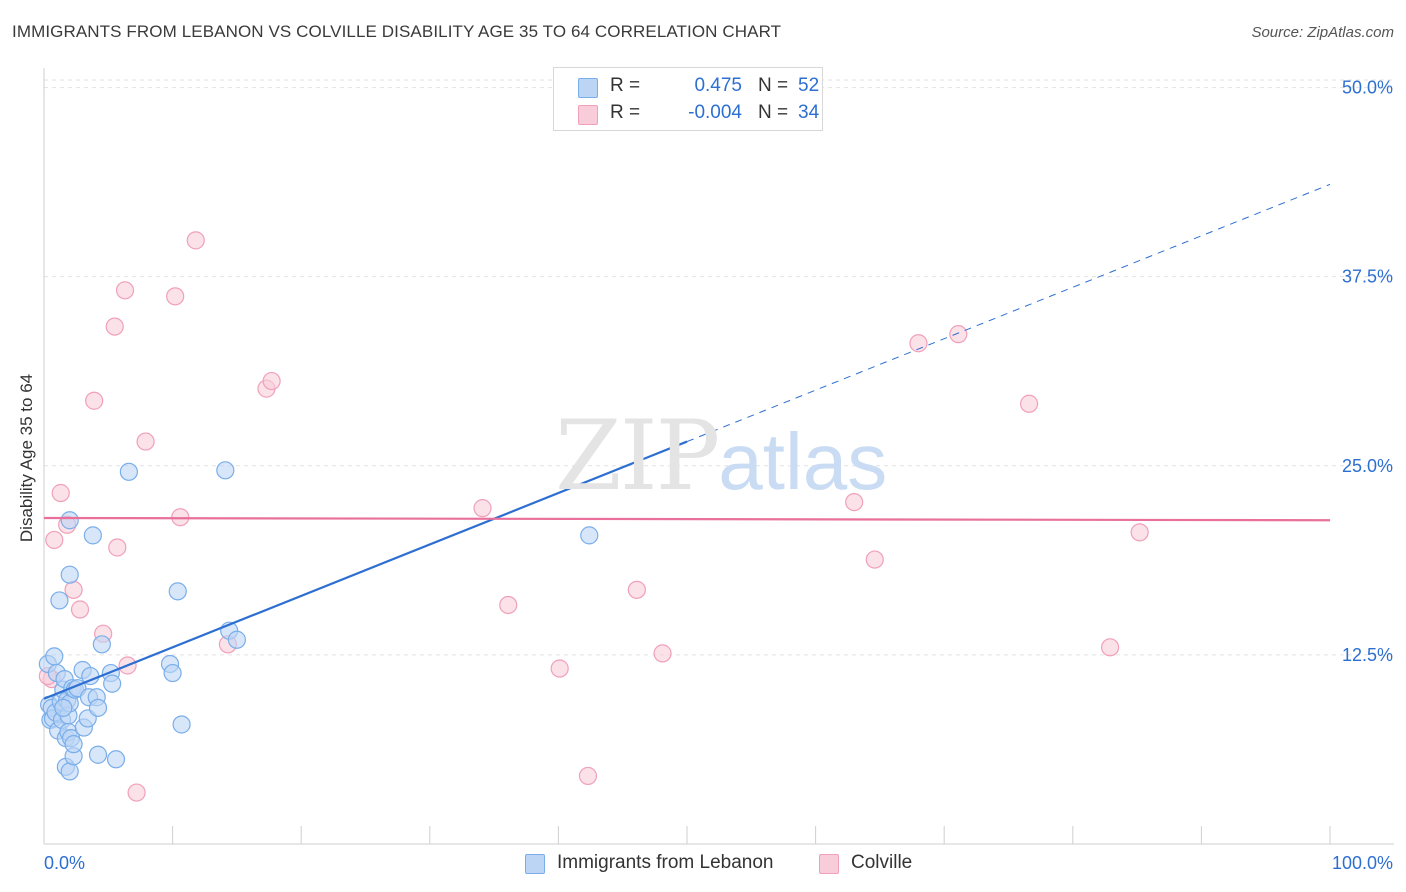 The width and height of the screenshot is (1406, 892). I want to click on y-tick-label: 37.5%, so click(1367, 277).